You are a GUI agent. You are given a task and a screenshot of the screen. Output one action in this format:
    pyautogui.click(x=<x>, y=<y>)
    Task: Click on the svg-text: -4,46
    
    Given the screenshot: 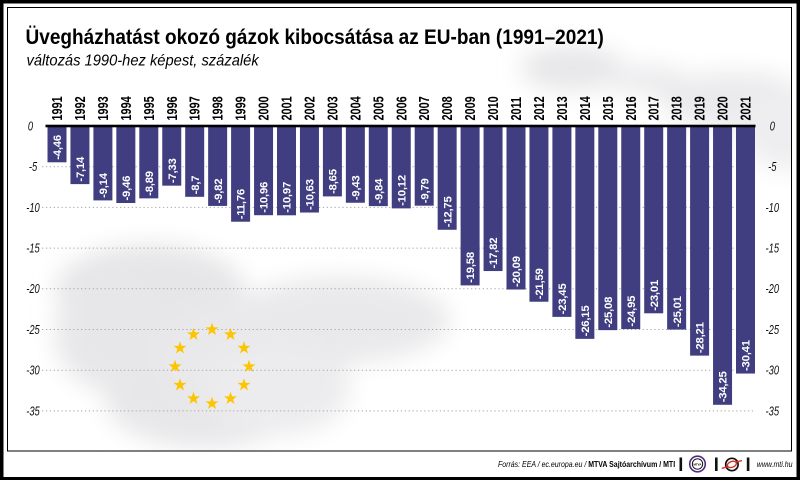 What is the action you would take?
    pyautogui.click(x=58, y=147)
    